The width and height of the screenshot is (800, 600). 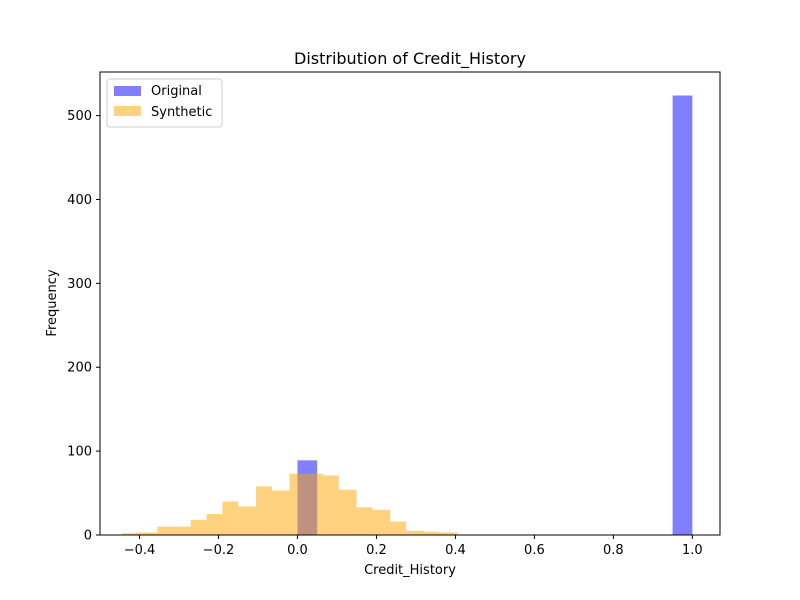 I want to click on y-axis: 0 100 200 300 400 500, so click(x=83, y=326).